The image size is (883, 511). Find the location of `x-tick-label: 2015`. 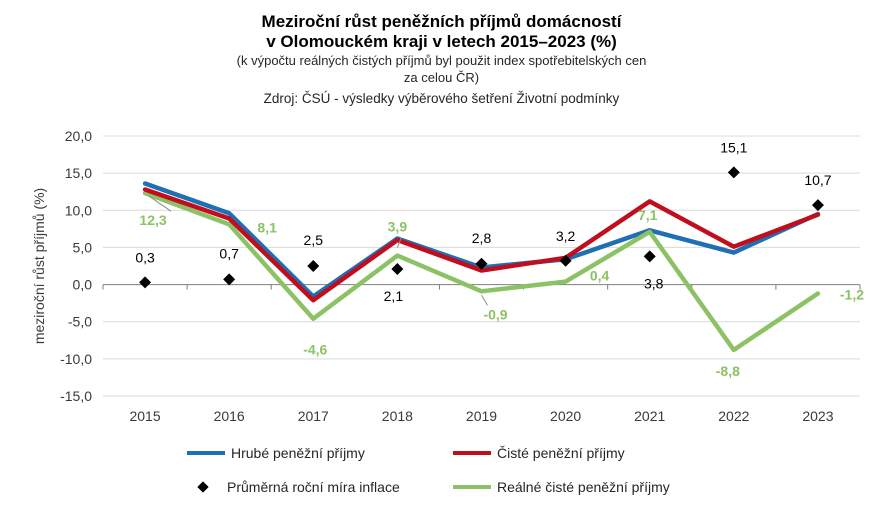

x-tick-label: 2015 is located at coordinates (144, 416).